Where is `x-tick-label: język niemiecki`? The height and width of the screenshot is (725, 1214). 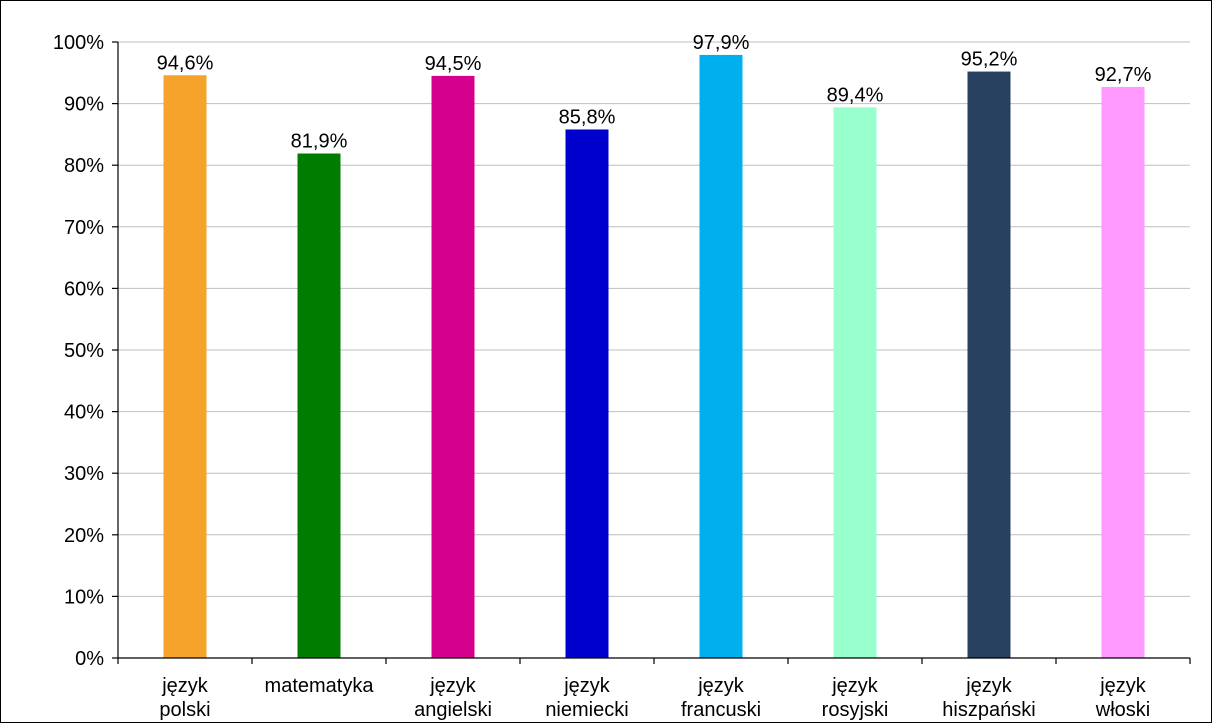
x-tick-label: język niemiecki is located at coordinates (586, 698).